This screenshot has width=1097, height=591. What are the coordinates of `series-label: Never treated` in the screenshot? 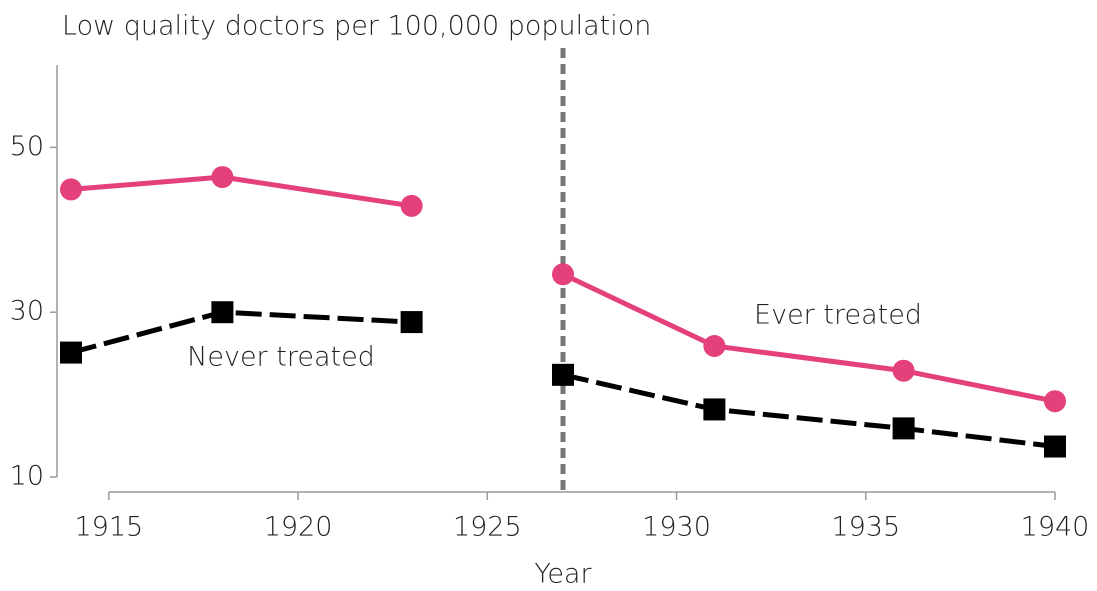 It's located at (281, 357).